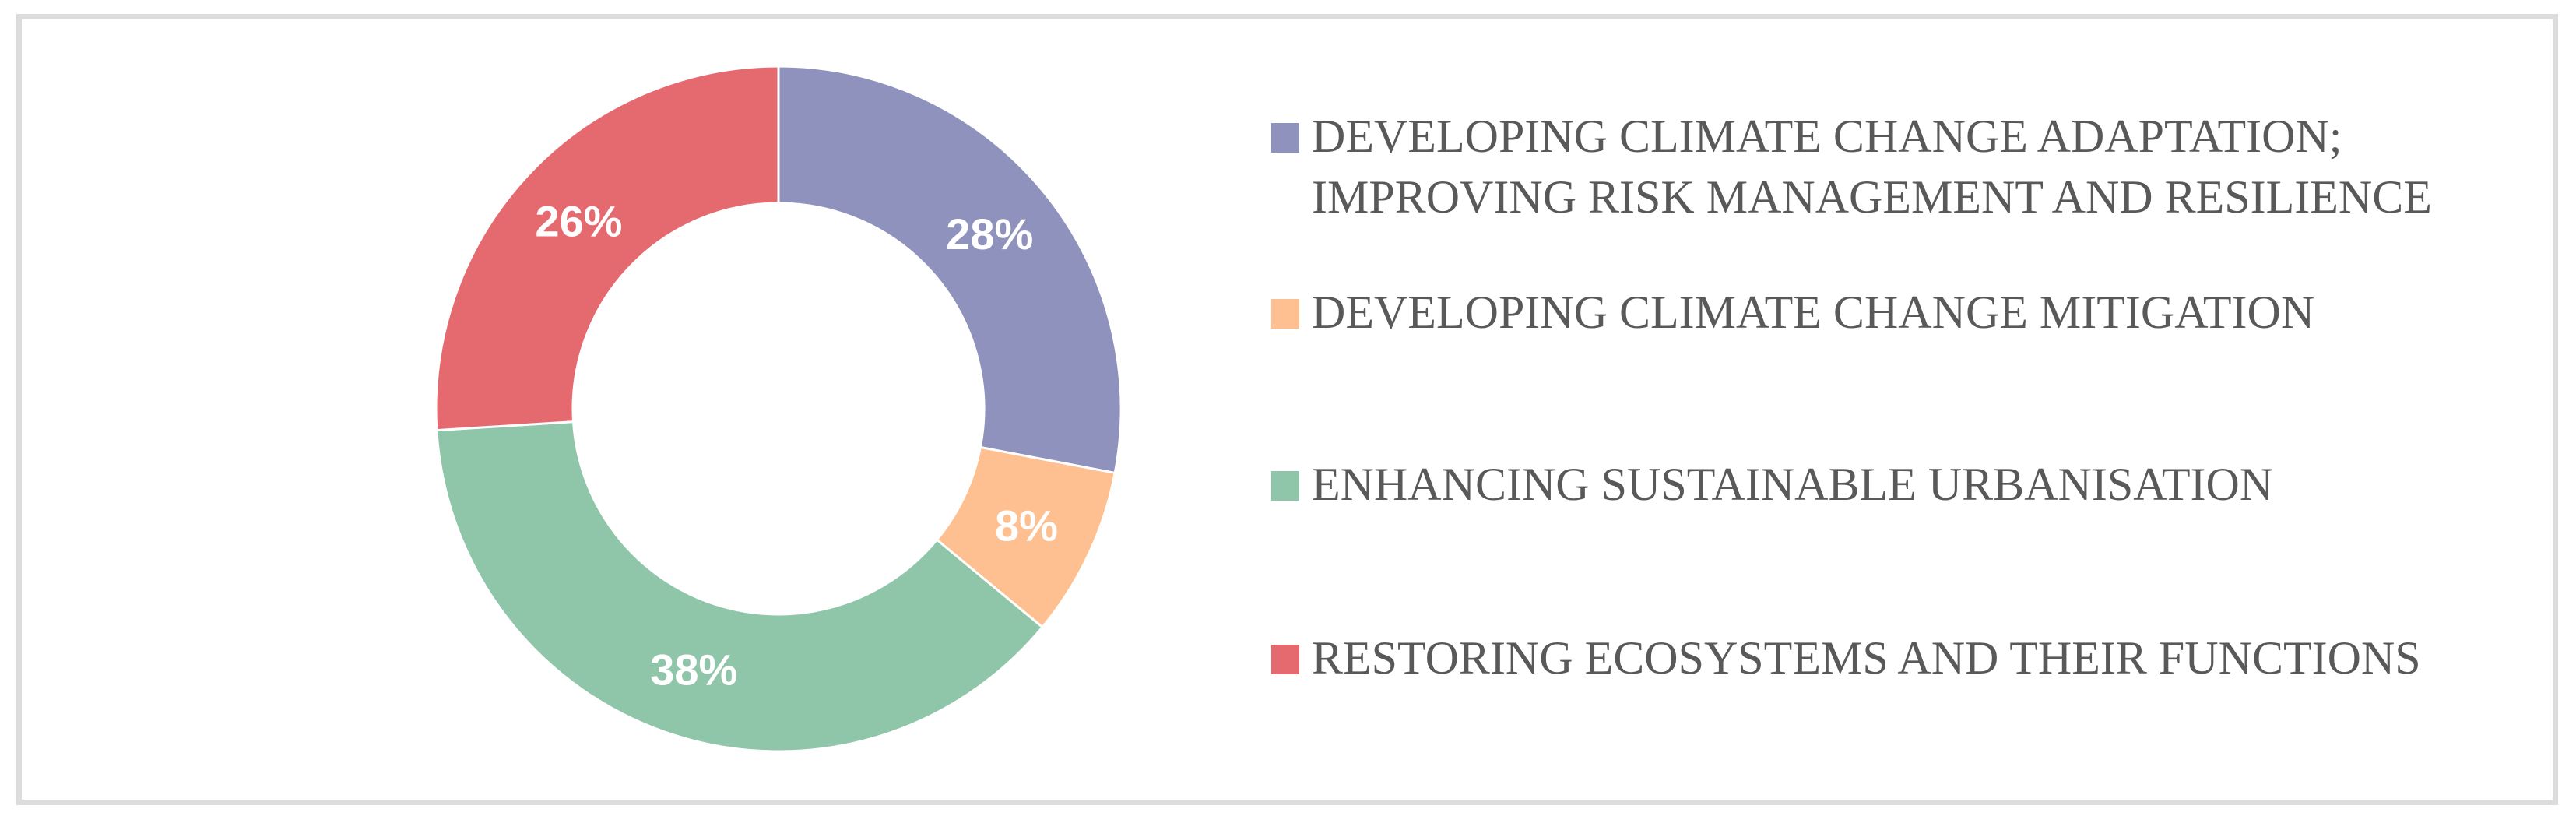 The width and height of the screenshot is (2576, 823). I want to click on donut-slice-pct-0: 28%, so click(990, 234).